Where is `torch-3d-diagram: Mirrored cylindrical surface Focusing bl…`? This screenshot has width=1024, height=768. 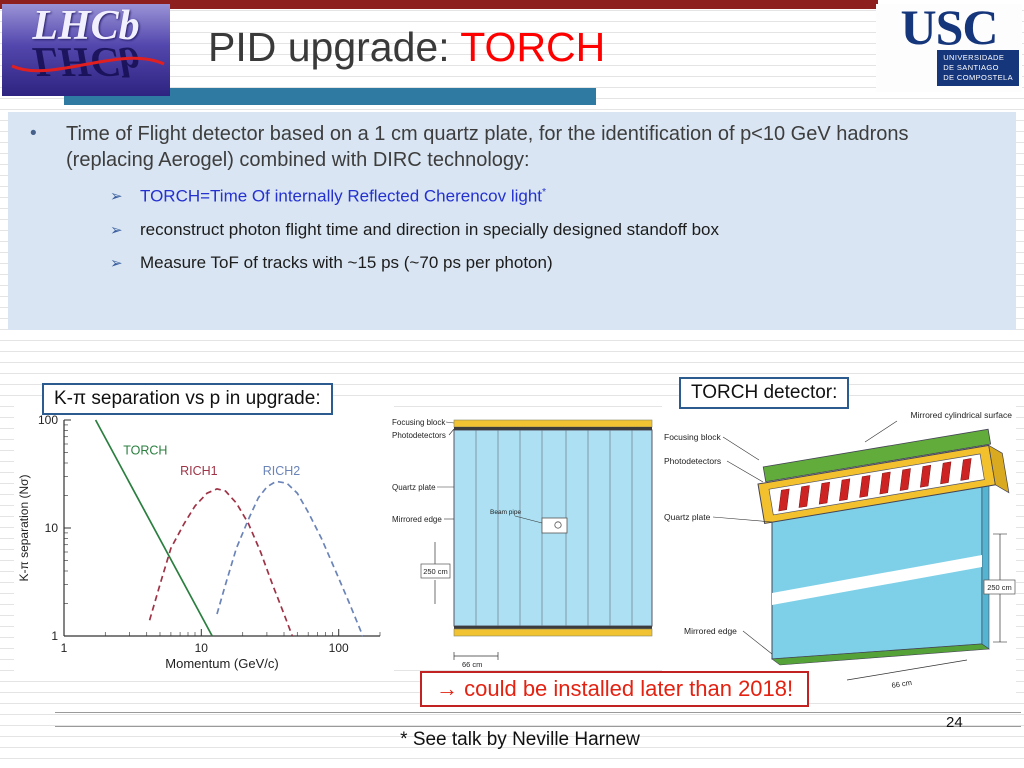
torch-3d-diagram: Mirrored cylindrical surface Focusing bl… is located at coordinates (840, 550).